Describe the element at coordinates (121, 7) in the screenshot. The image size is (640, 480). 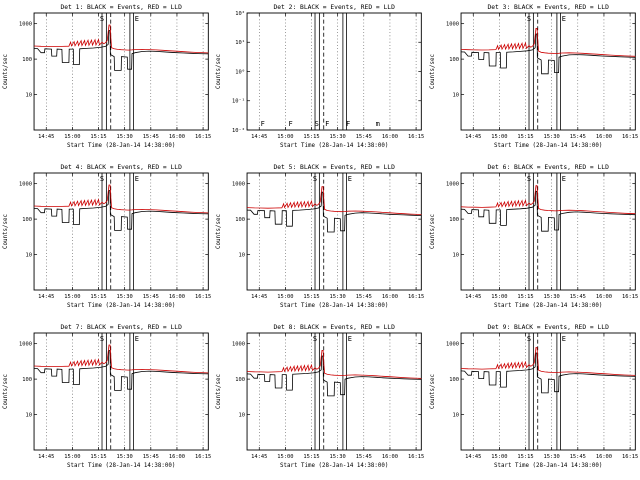
I see `chart-title: Det 1: BLACK = Events, RED = LLD` at that location.